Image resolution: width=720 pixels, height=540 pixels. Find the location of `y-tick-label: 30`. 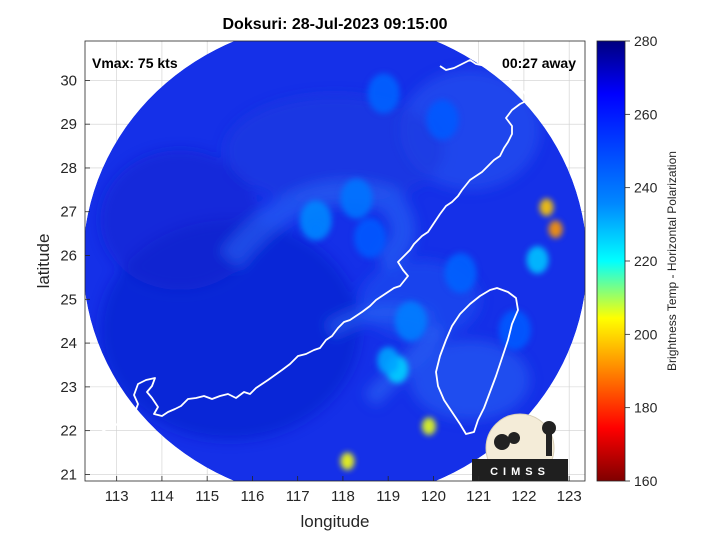

y-tick-label: 30 is located at coordinates (68, 80).